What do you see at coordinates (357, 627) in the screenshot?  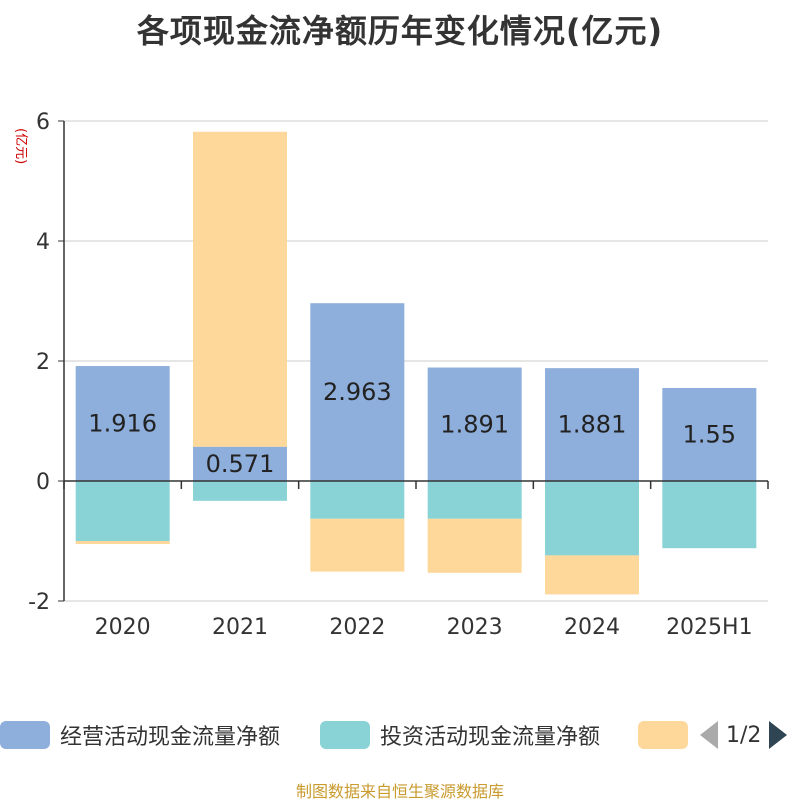 I see `x-tick-label: 2022` at bounding box center [357, 627].